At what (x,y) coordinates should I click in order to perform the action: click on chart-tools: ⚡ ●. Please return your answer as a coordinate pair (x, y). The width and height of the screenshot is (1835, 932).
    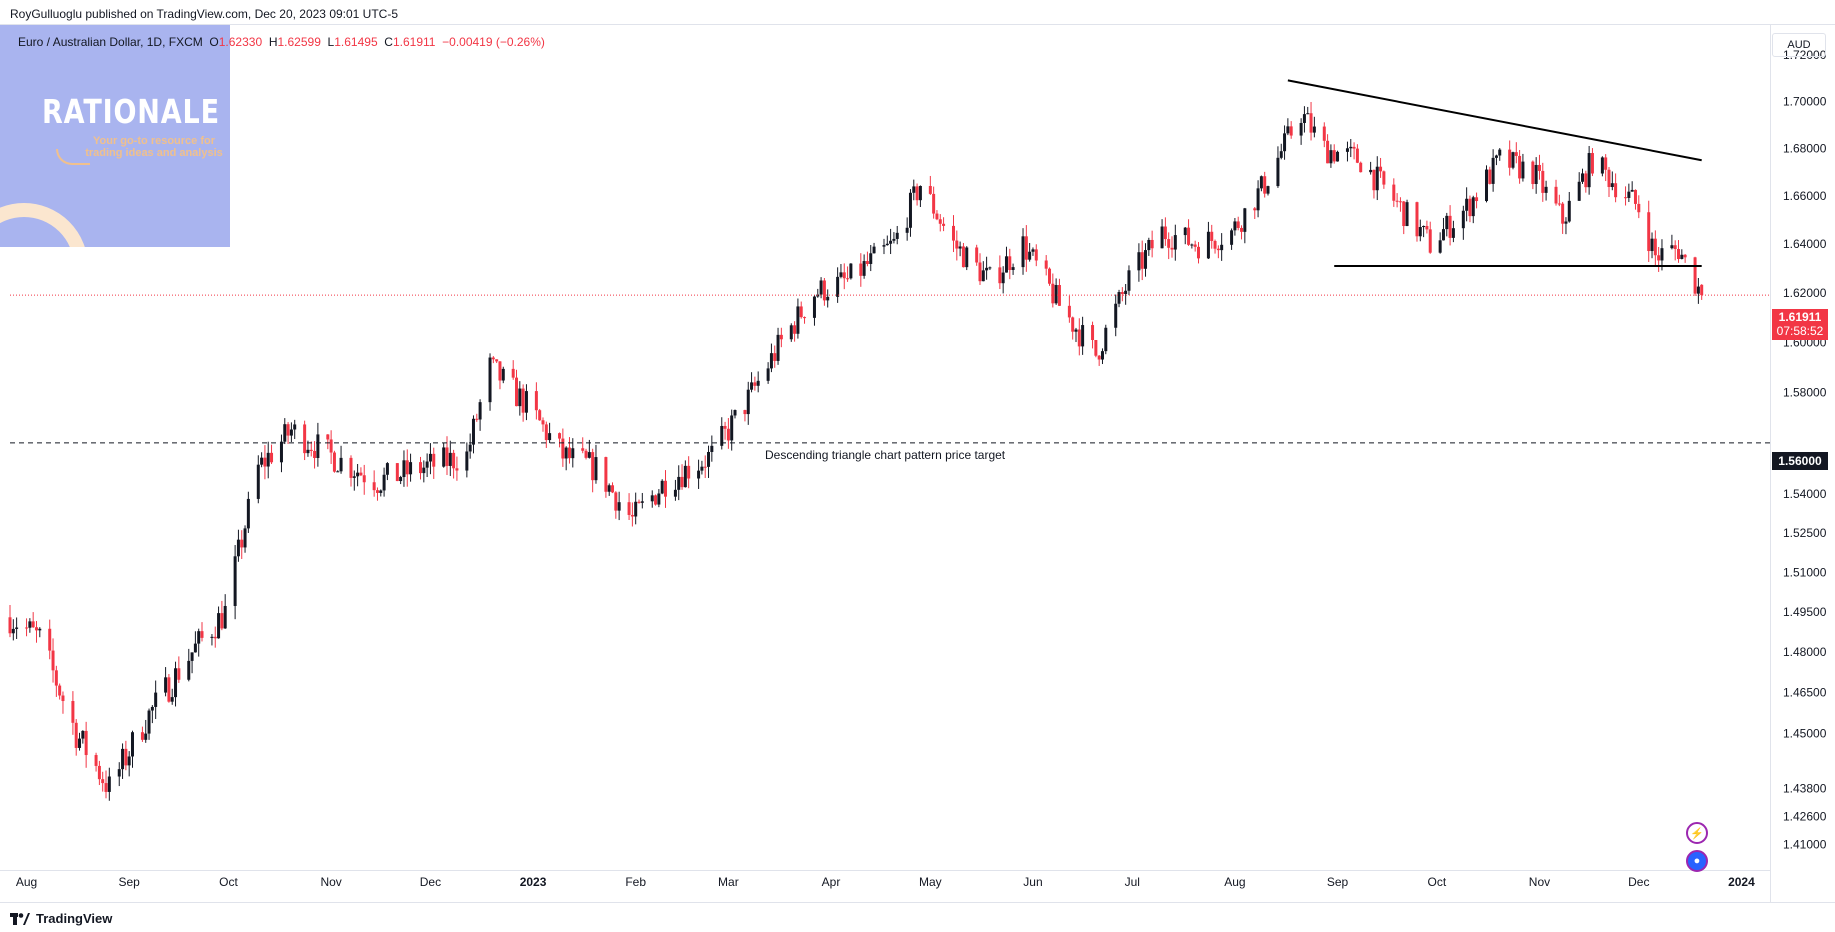
    Looking at the image, I should click on (1697, 850).